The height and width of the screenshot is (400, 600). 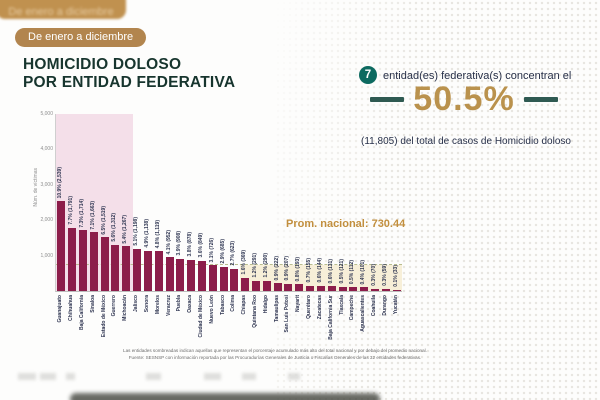 I want to click on bar-value-label: 0.5% (121), so click(x=341, y=271).